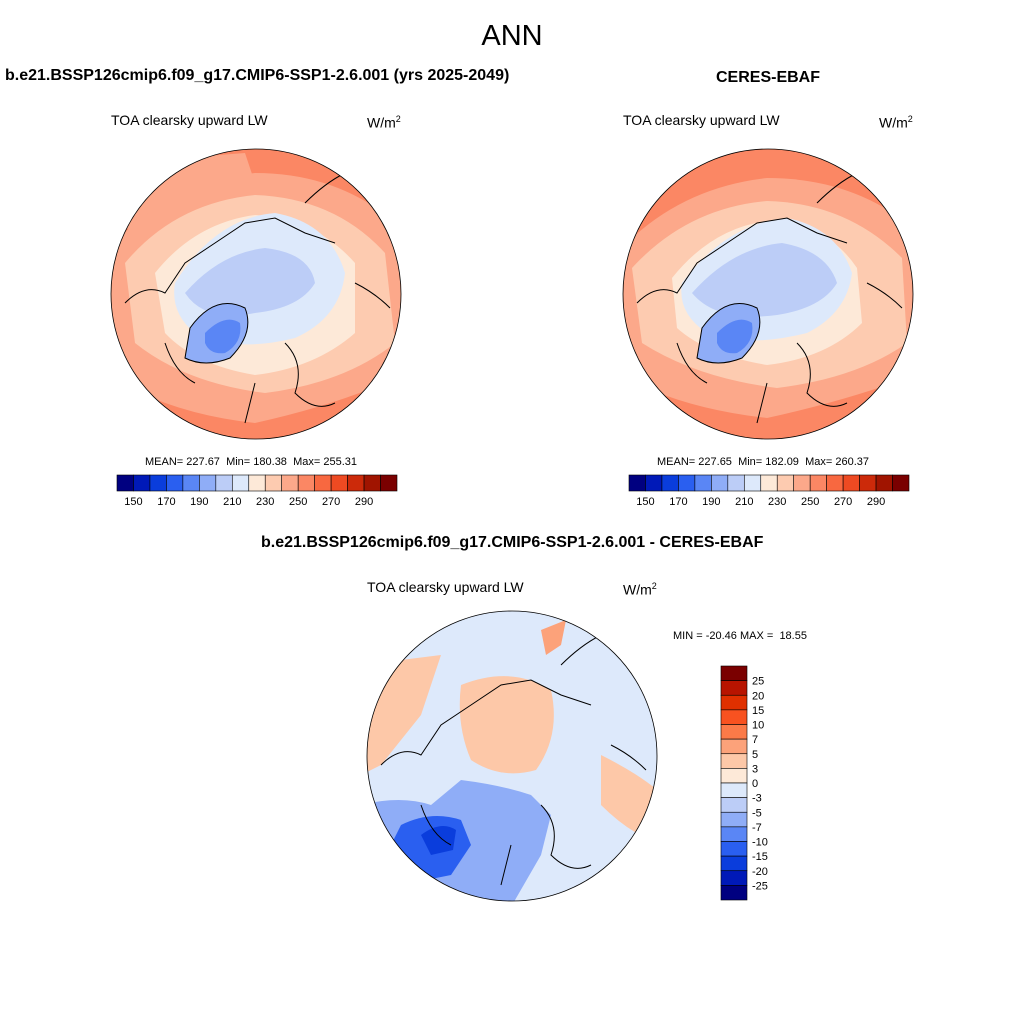  What do you see at coordinates (843, 502) in the screenshot?
I see `obs-colorbar-tick: 270` at bounding box center [843, 502].